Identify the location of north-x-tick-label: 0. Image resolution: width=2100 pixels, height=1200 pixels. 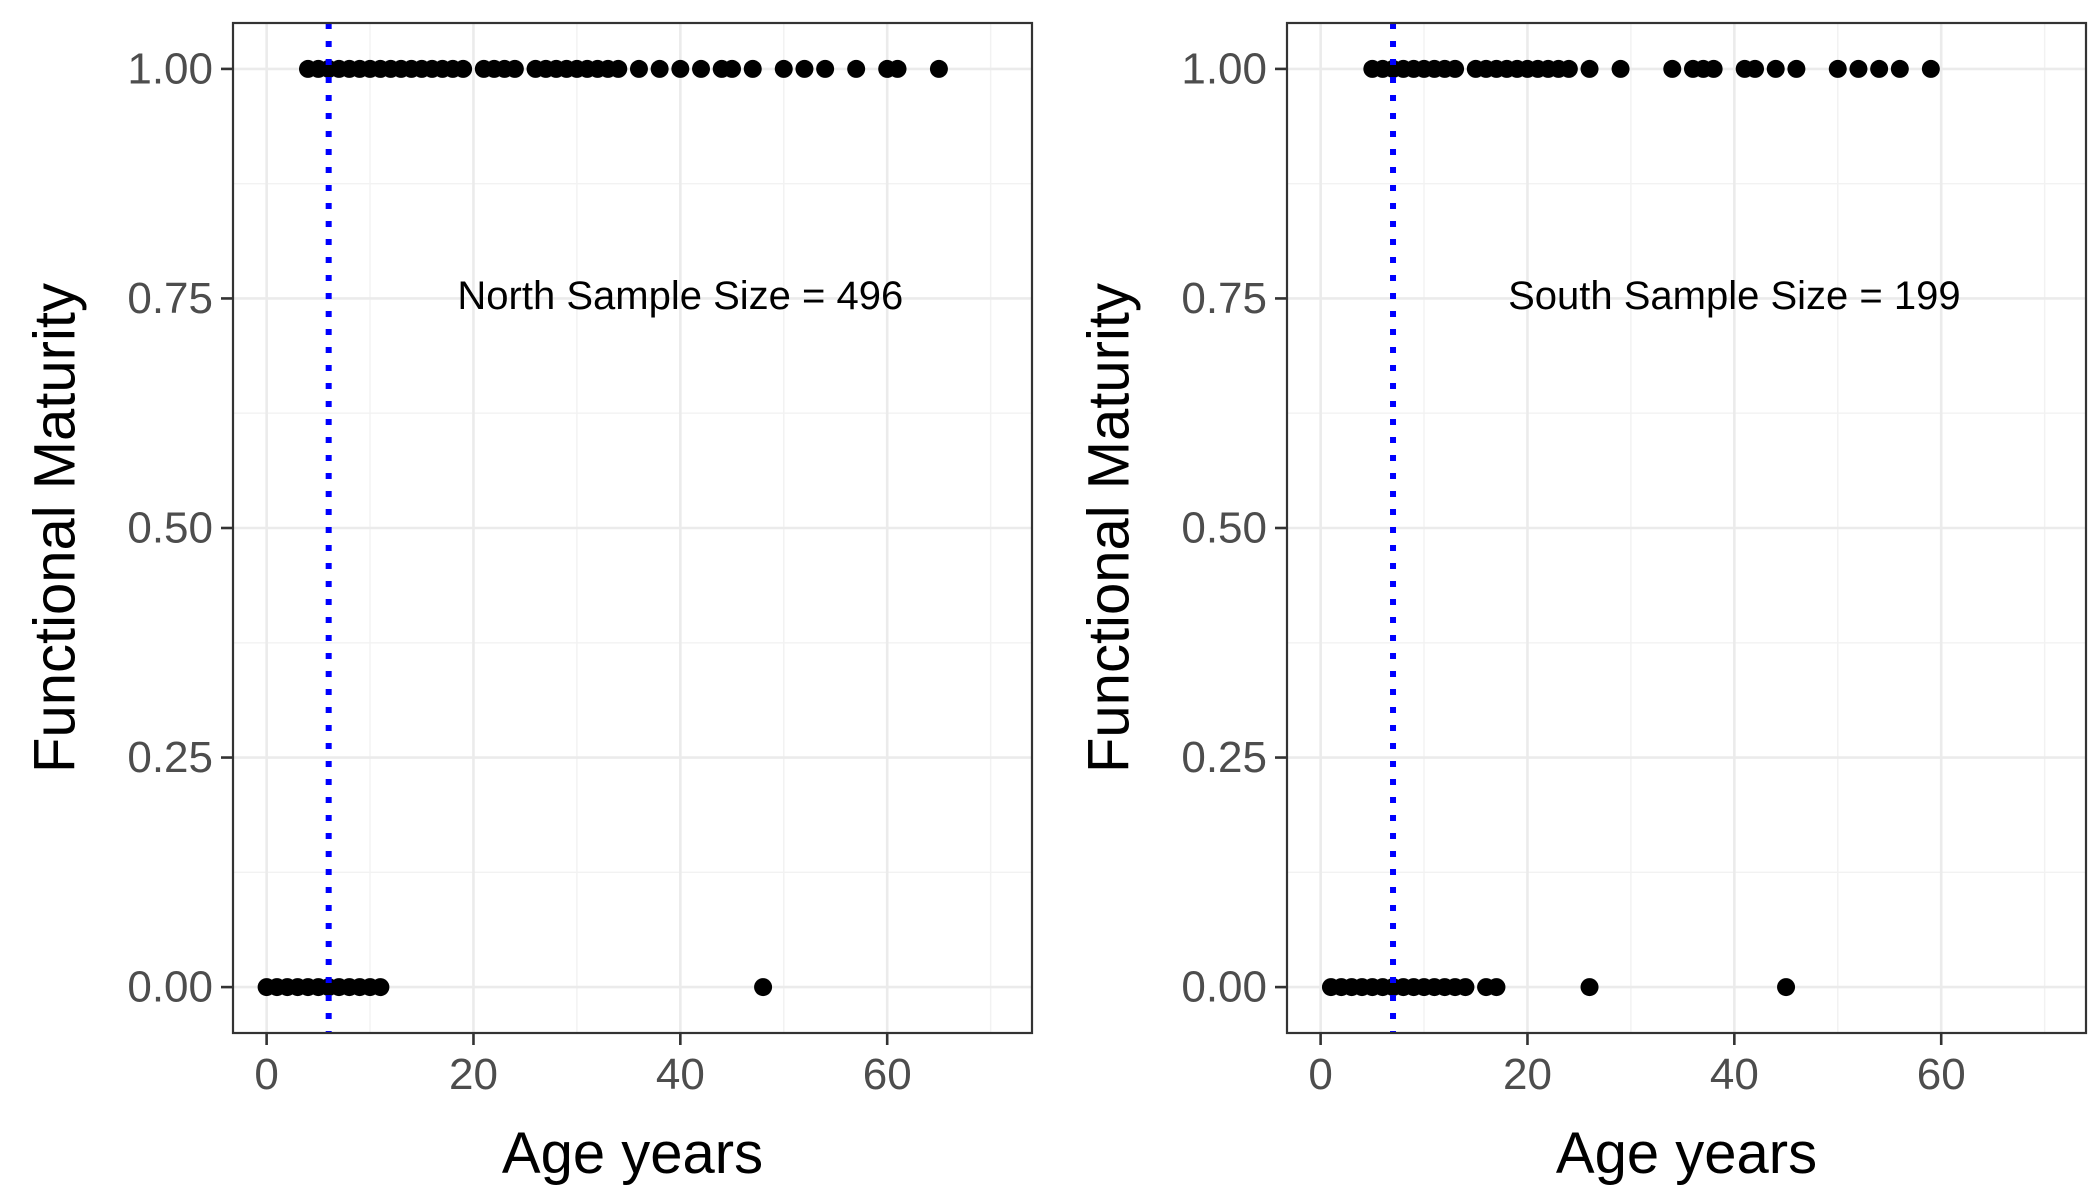
(266, 1074).